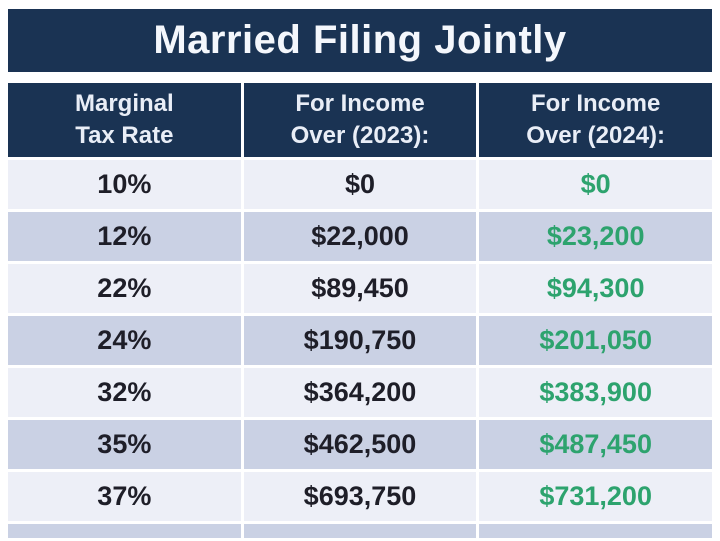  Describe the element at coordinates (595, 288) in the screenshot. I see `cell-income-2024: $94,300` at that location.